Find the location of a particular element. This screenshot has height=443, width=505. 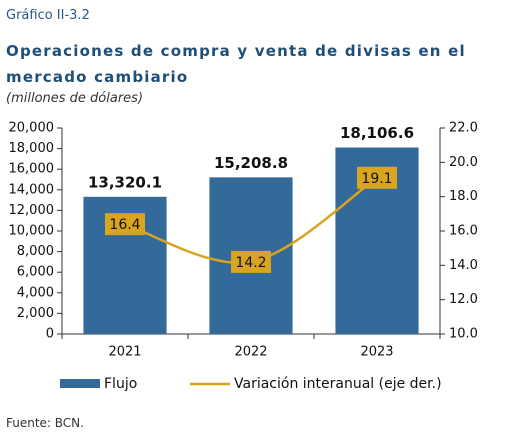

y2-tick-label: 20.0 is located at coordinates (463, 162).